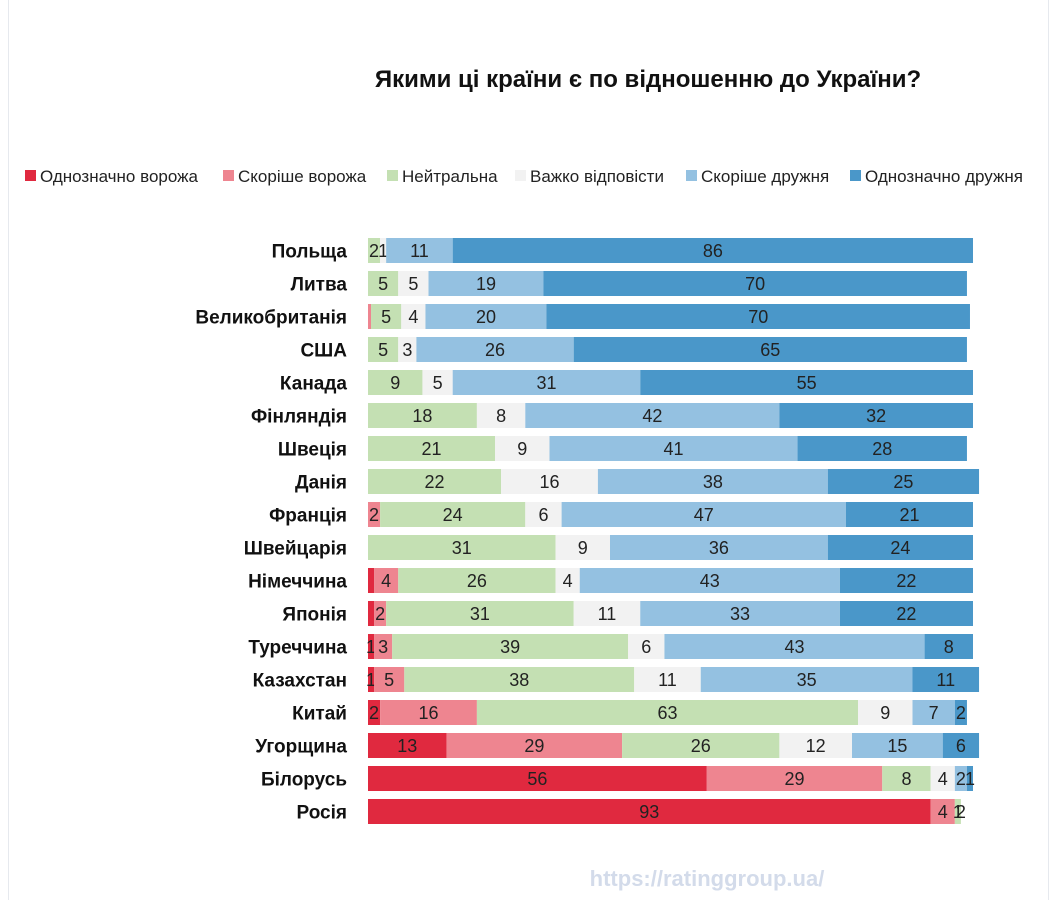 This screenshot has height=900, width=1063. What do you see at coordinates (300, 681) in the screenshot?
I see `category-label-13: Казахстан` at bounding box center [300, 681].